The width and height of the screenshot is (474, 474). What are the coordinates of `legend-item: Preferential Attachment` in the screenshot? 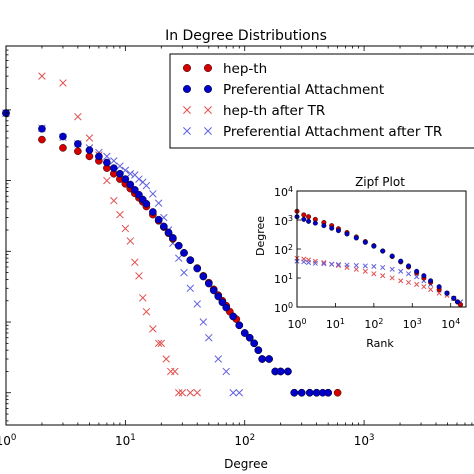 It's located at (283, 90).